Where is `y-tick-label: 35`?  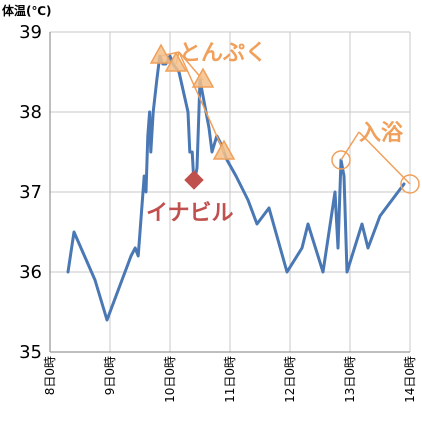 y-tick-label: 35 is located at coordinates (30, 352).